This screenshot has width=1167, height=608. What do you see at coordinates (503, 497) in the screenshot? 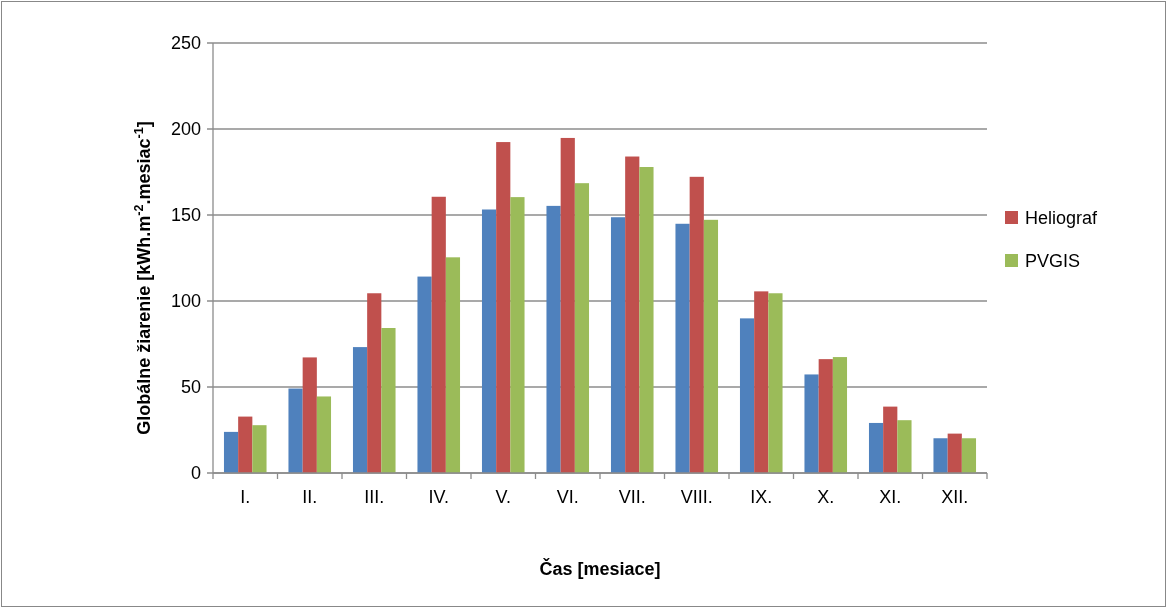
I see `x-tick-label: V.` at bounding box center [503, 497].